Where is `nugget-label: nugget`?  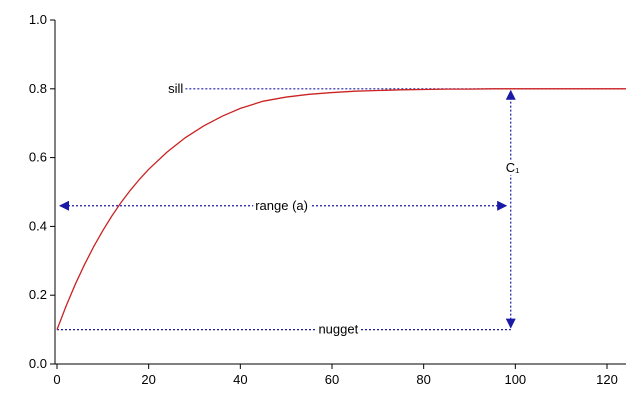 nugget-label: nugget is located at coordinates (338, 329).